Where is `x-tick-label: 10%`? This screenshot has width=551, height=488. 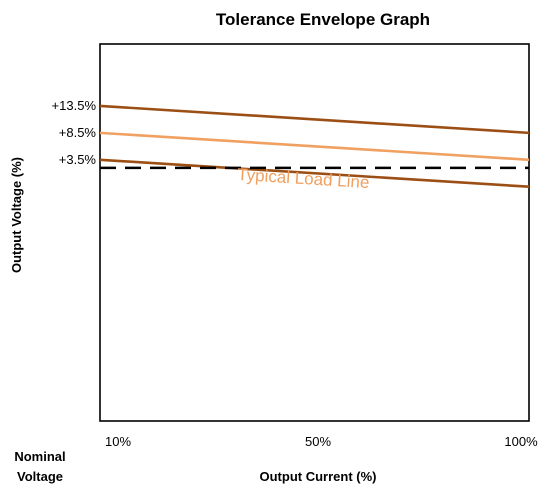 x-tick-label: 10% is located at coordinates (118, 441).